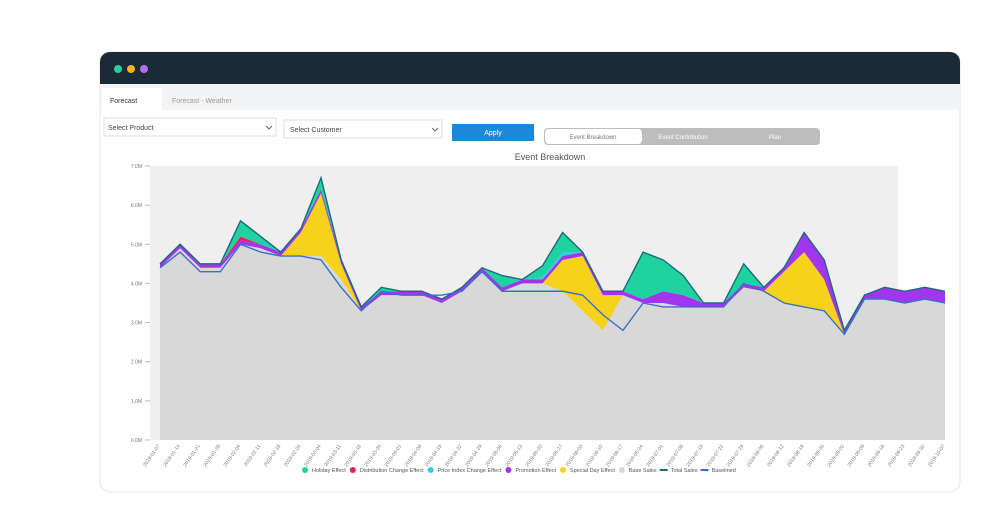 This screenshot has width=1000, height=511. What do you see at coordinates (136, 206) in the screenshot?
I see `y-tick-label: 6.0M` at bounding box center [136, 206].